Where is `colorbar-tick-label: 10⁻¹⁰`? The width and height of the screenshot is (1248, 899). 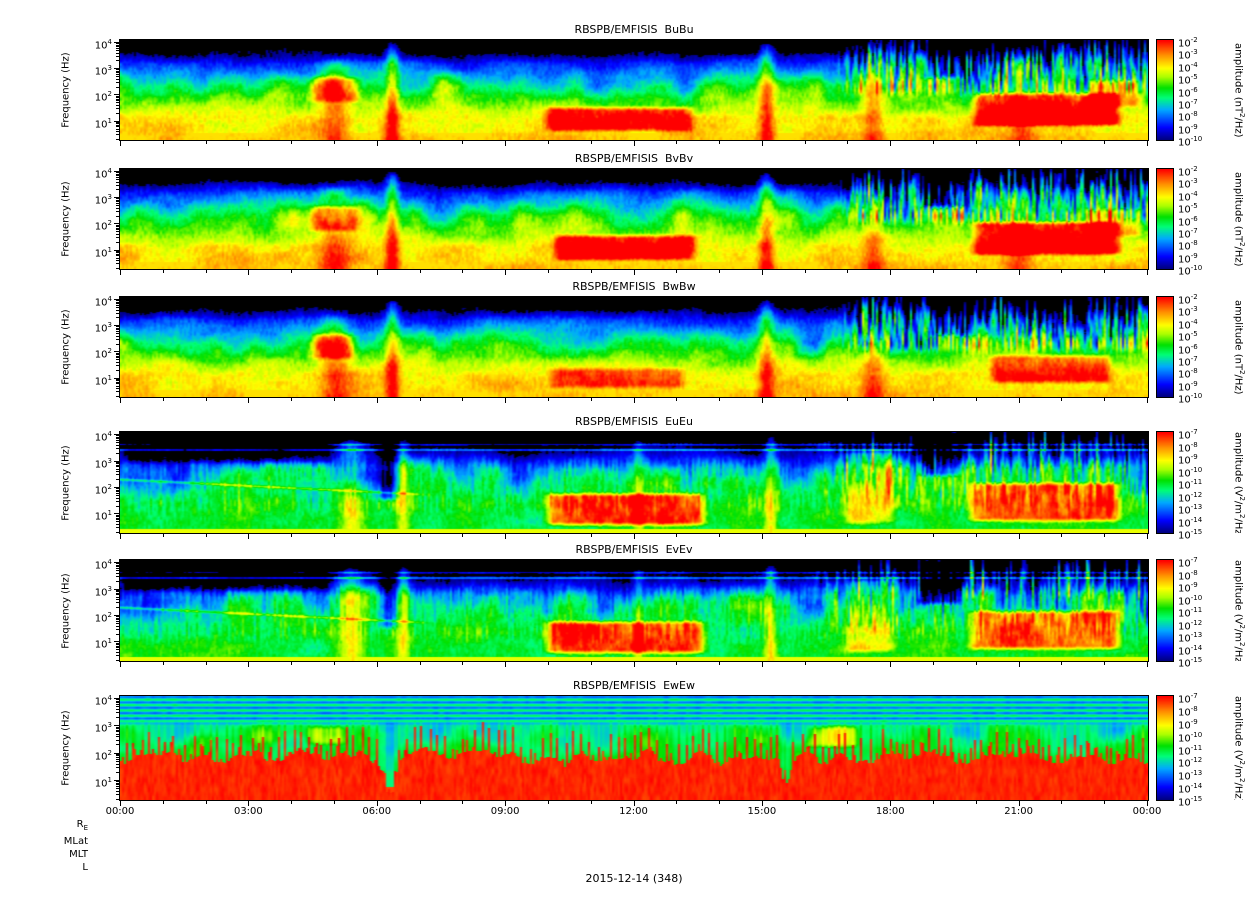 colorbar-tick-label: 10⁻¹⁰ is located at coordinates (1190, 600).